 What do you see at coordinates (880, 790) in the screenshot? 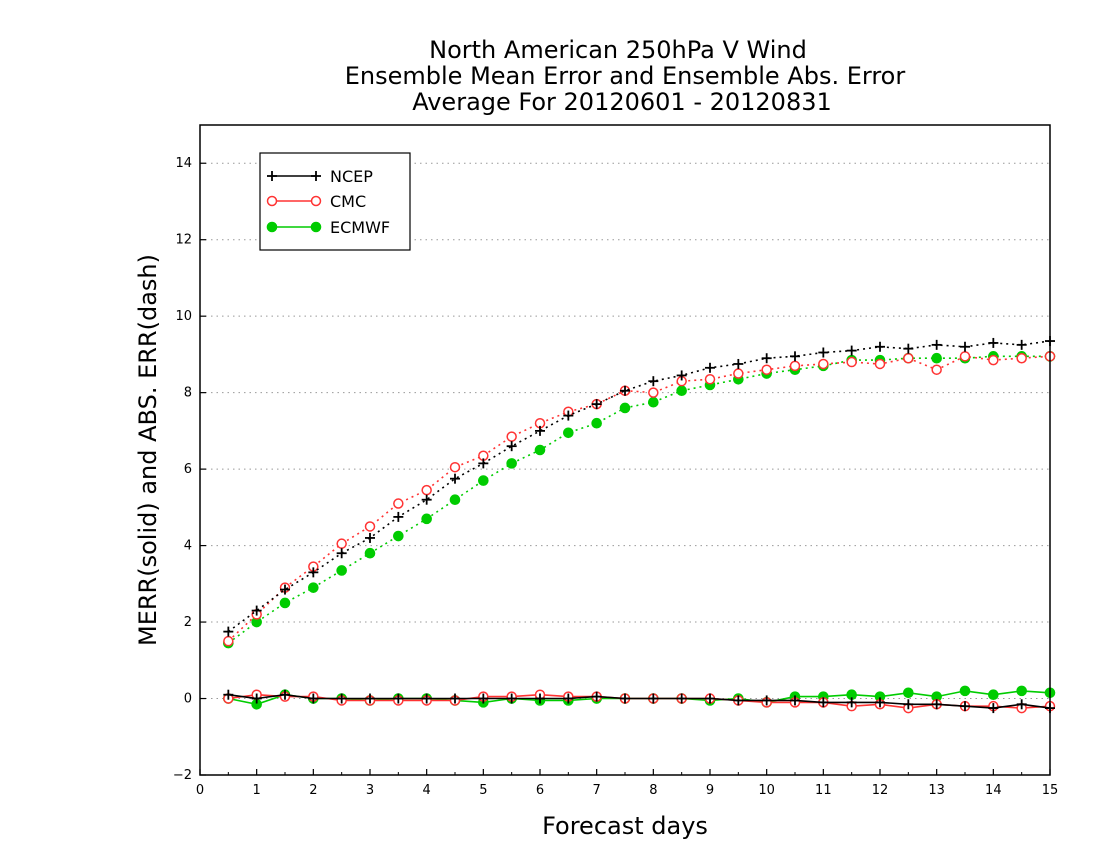
I see `x-tick-label: 12` at bounding box center [880, 790].